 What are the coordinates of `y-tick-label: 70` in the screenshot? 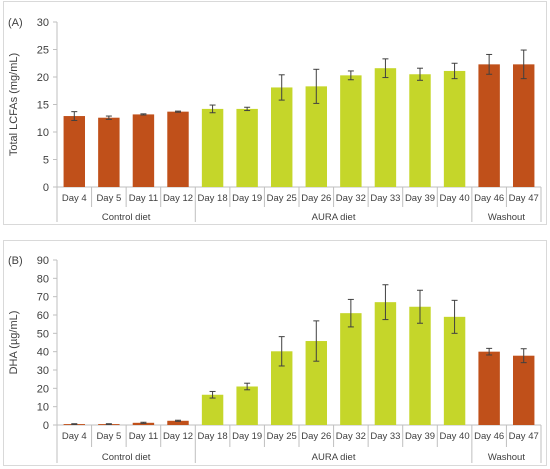 It's located at (43, 298).